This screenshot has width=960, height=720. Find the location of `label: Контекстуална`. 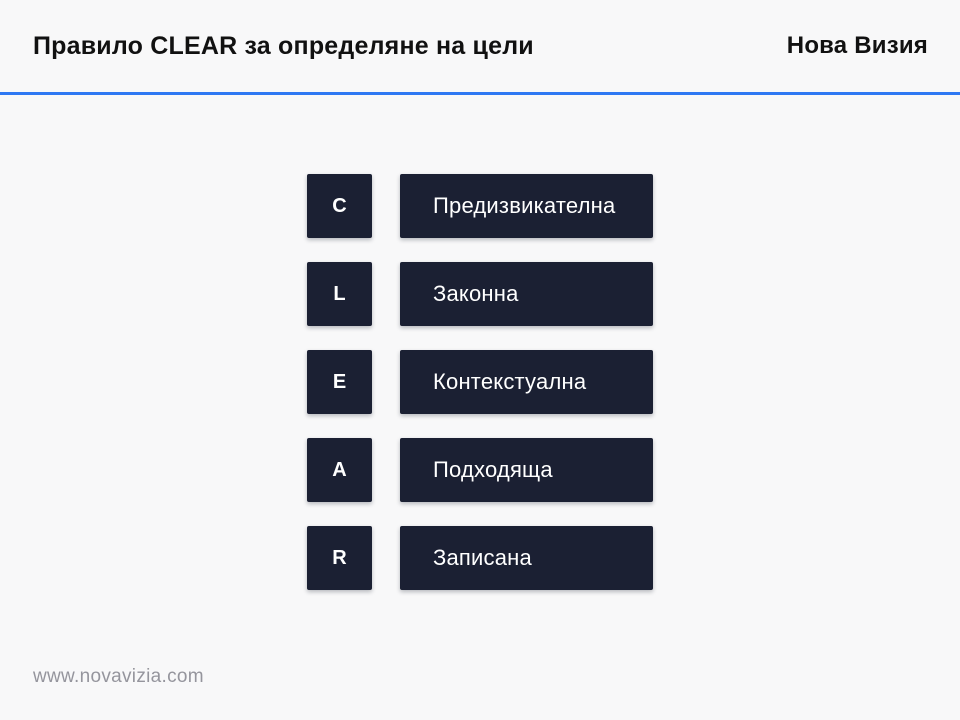

label: Контекстуална is located at coordinates (510, 381).